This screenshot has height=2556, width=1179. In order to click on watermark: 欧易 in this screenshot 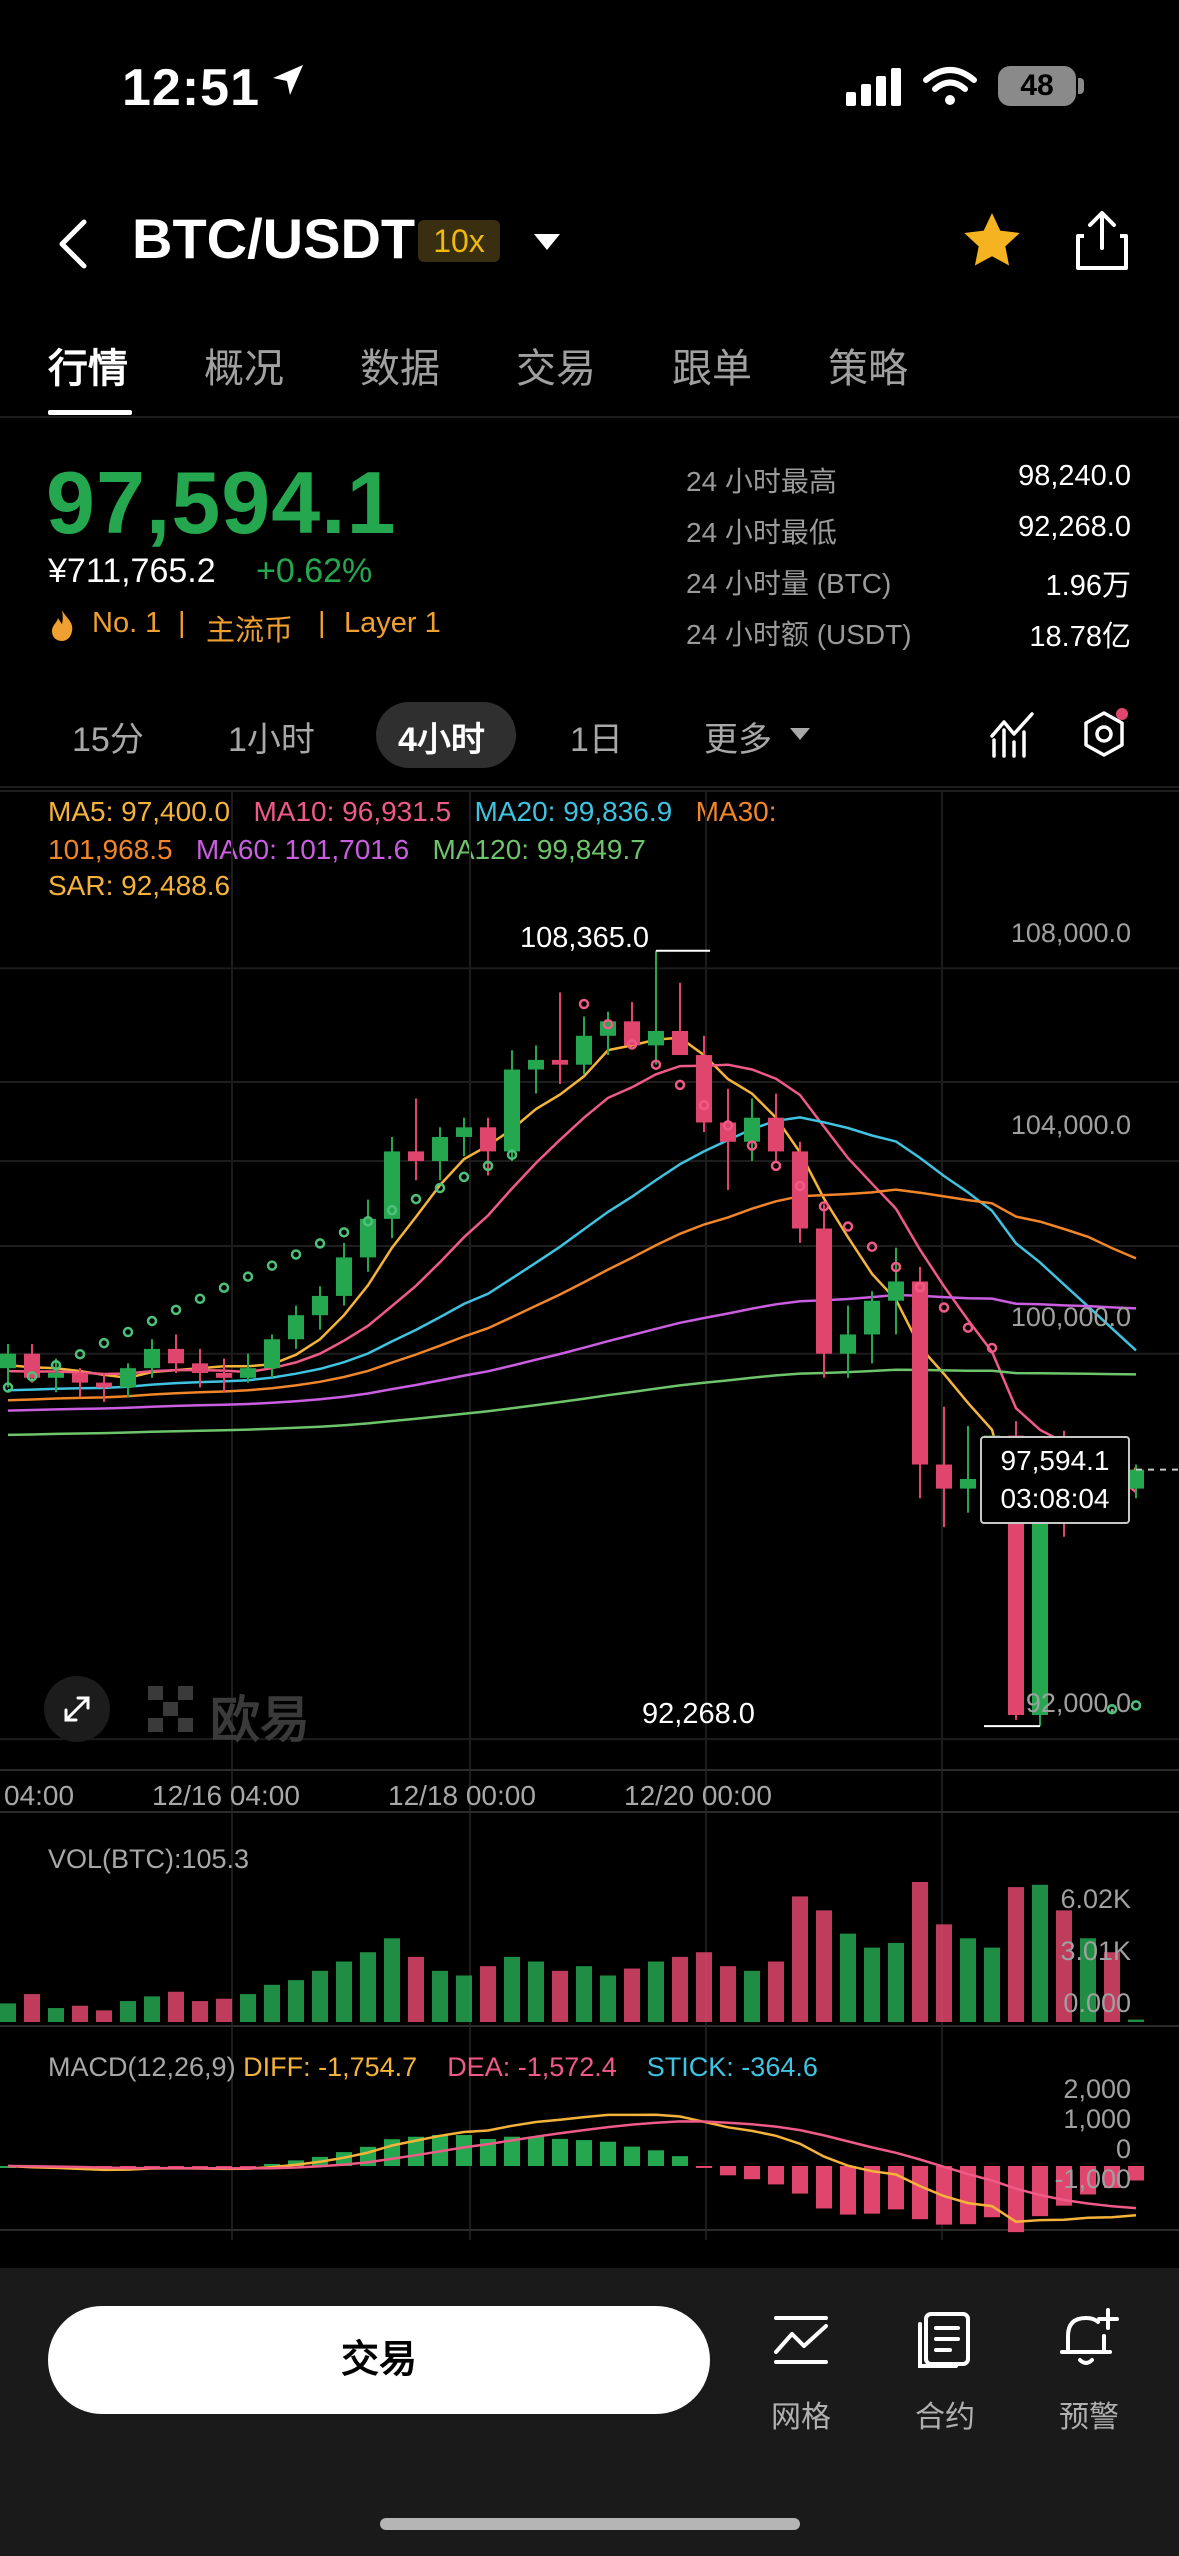, I will do `click(260, 1720)`.